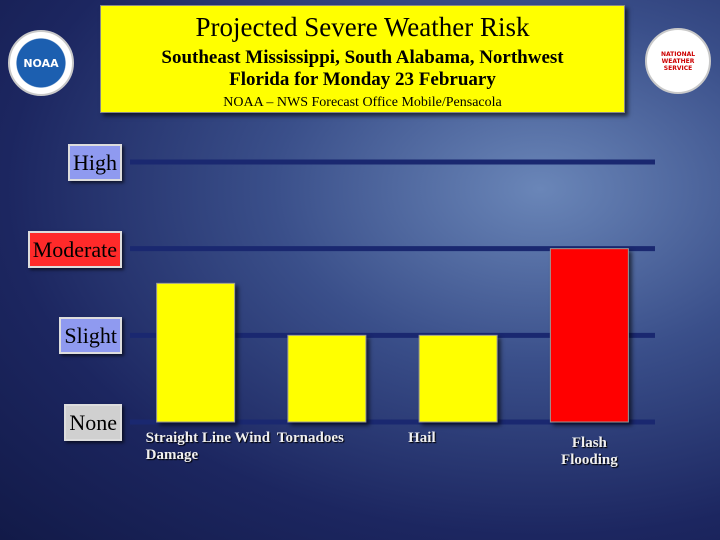 The image size is (720, 540). Describe the element at coordinates (208, 446) in the screenshot. I see `x-tick-label: Straight Line Wind Damage` at that location.